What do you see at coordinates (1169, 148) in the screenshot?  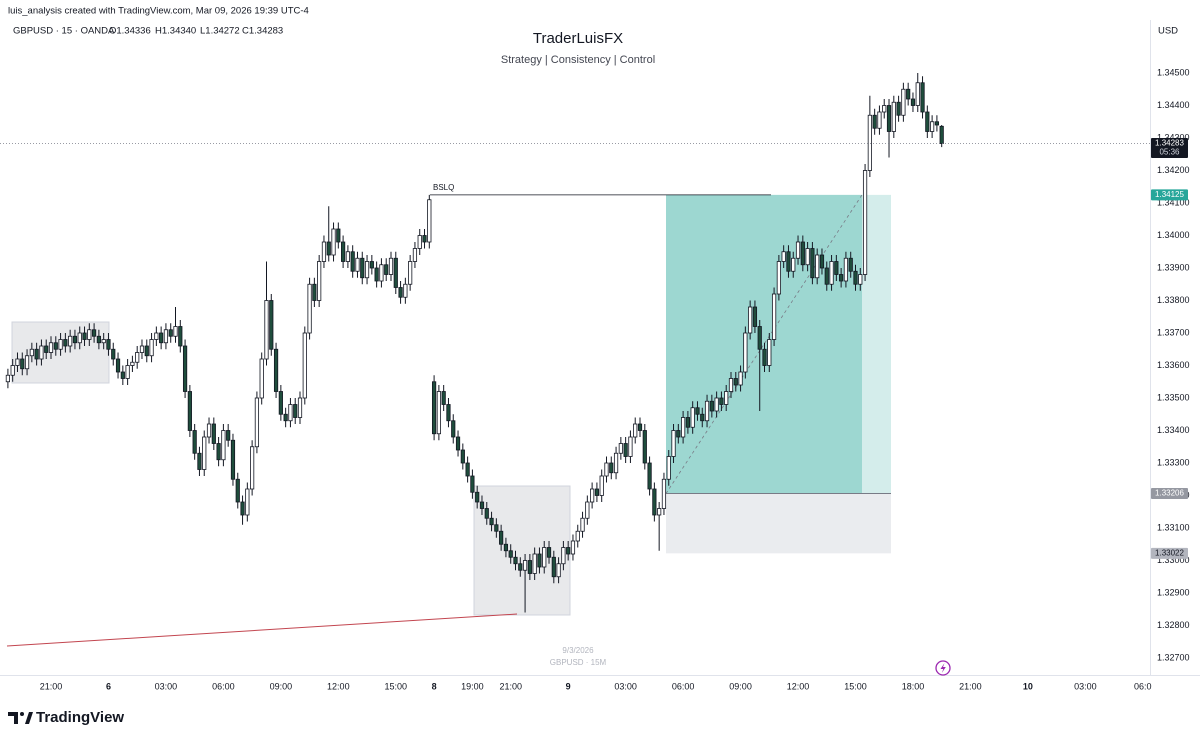 I see `current-price-box` at bounding box center [1169, 148].